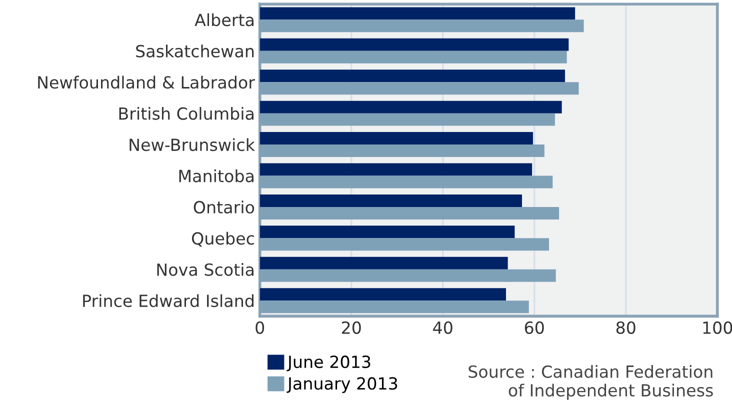 This screenshot has width=732, height=408. Describe the element at coordinates (626, 327) in the screenshot. I see `x-tick-label: 80` at that location.